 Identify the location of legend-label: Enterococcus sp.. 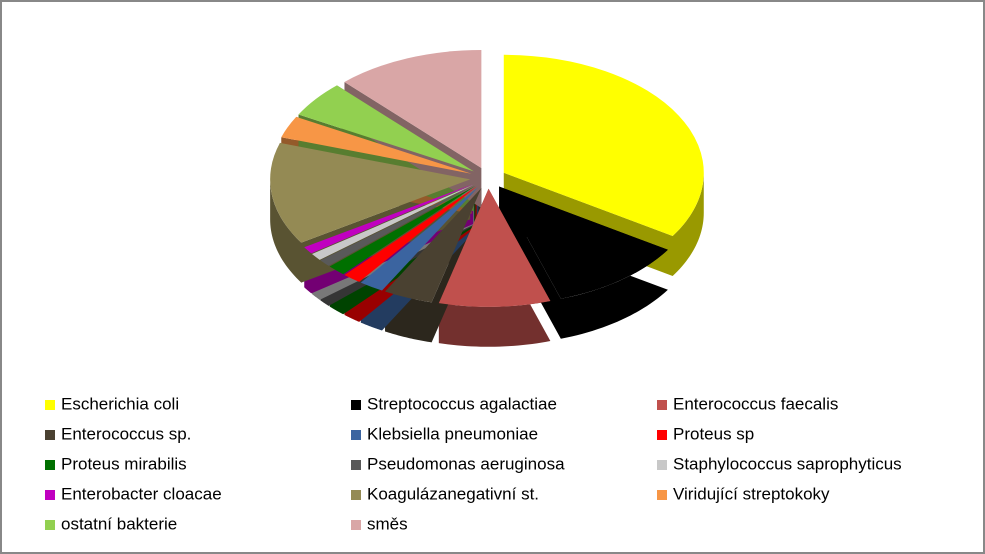
(126, 433).